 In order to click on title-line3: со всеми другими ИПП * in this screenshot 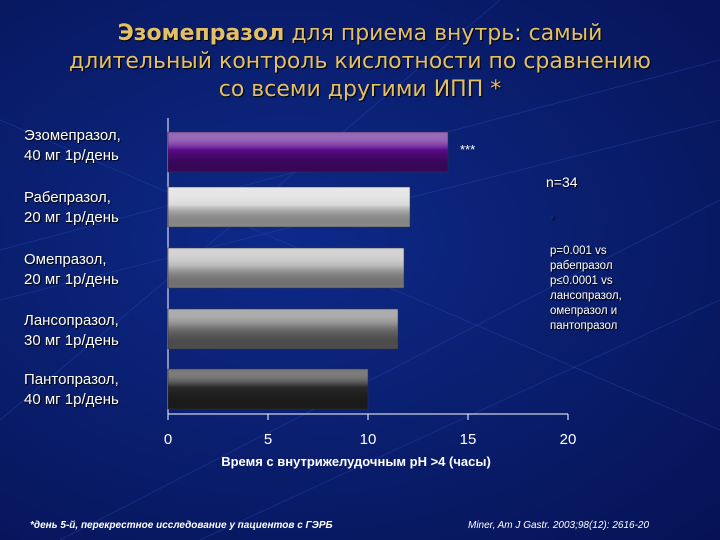, I will do `click(360, 89)`.